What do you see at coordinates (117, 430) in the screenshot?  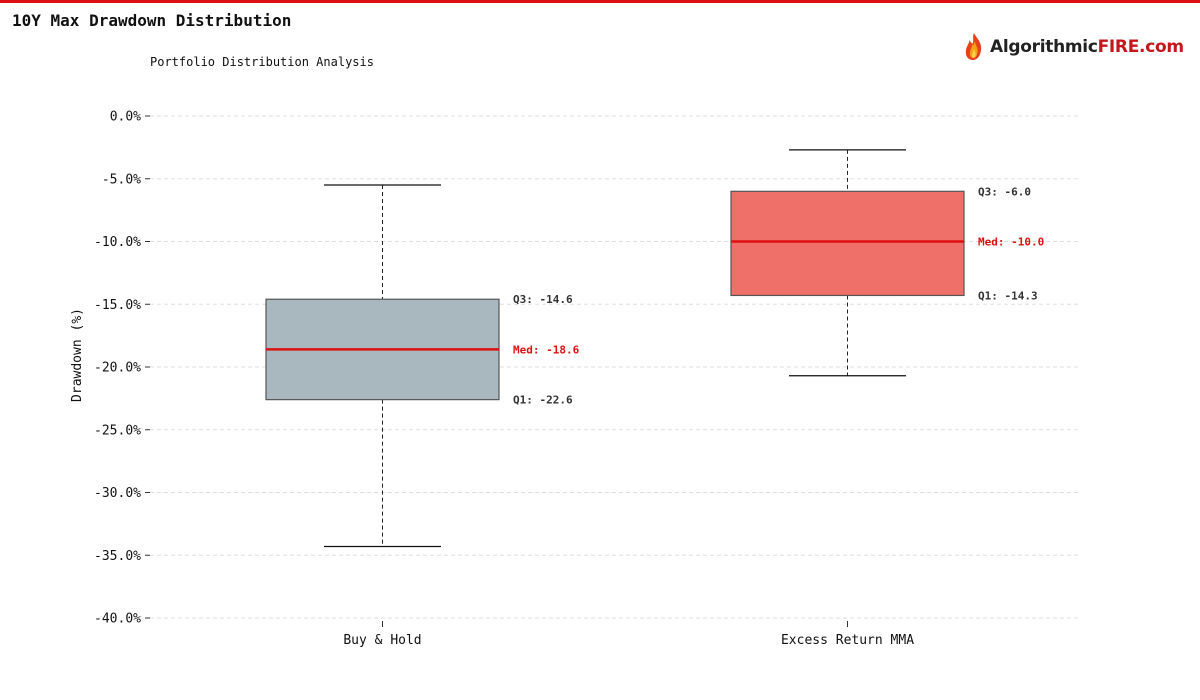 I see `y-tick-label: -25.0%` at bounding box center [117, 430].